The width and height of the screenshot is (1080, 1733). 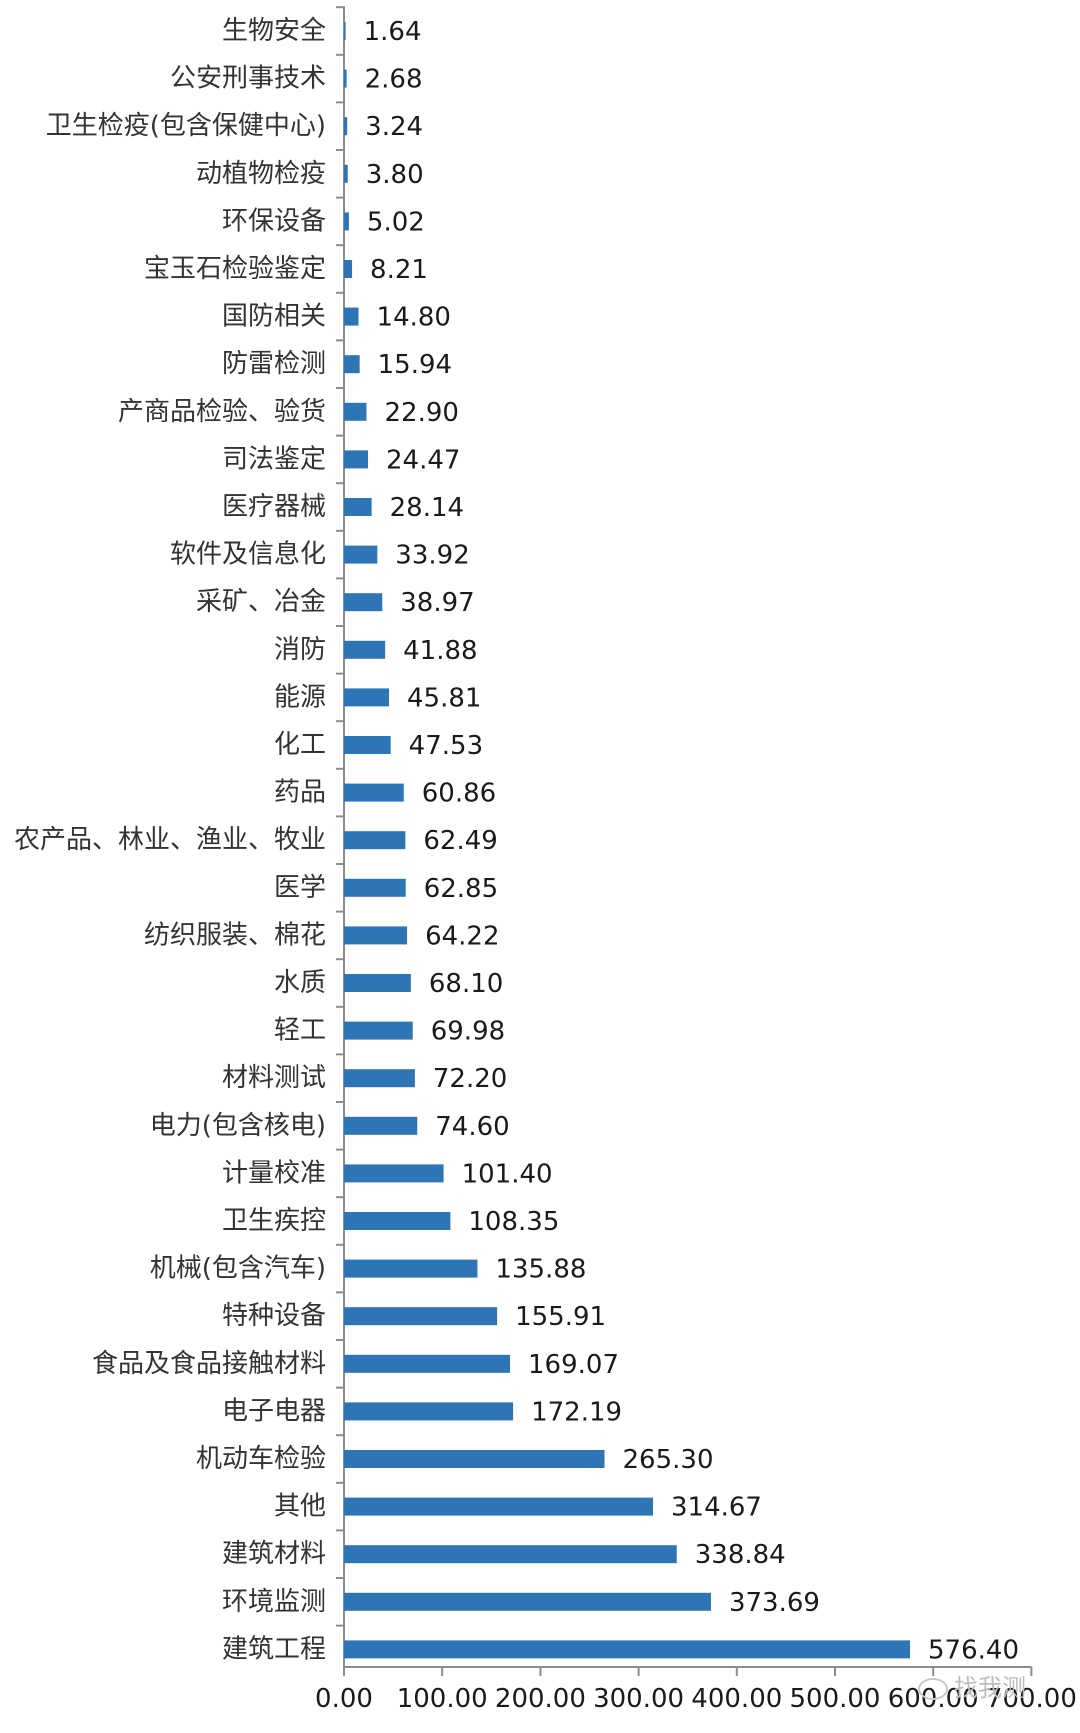 What do you see at coordinates (638, 1699) in the screenshot?
I see `x-tick-label: 300.00` at bounding box center [638, 1699].